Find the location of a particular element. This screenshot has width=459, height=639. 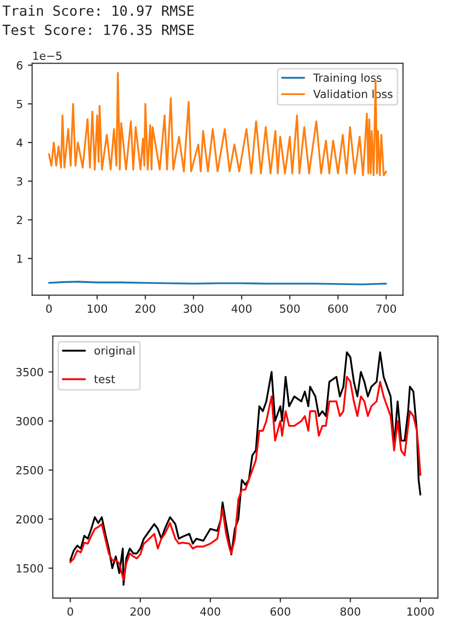

x-tick-label: 300 is located at coordinates (194, 308).